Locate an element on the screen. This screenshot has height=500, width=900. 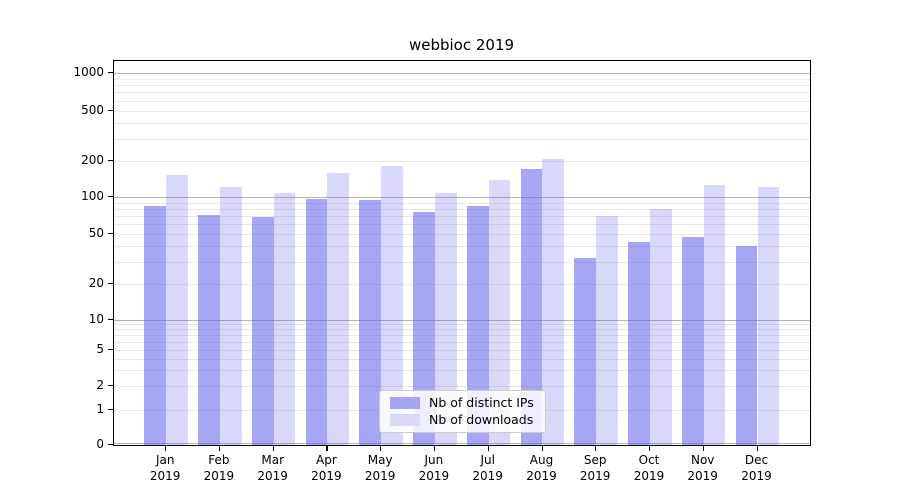
y-tick-label: 50 is located at coordinates (96, 232).